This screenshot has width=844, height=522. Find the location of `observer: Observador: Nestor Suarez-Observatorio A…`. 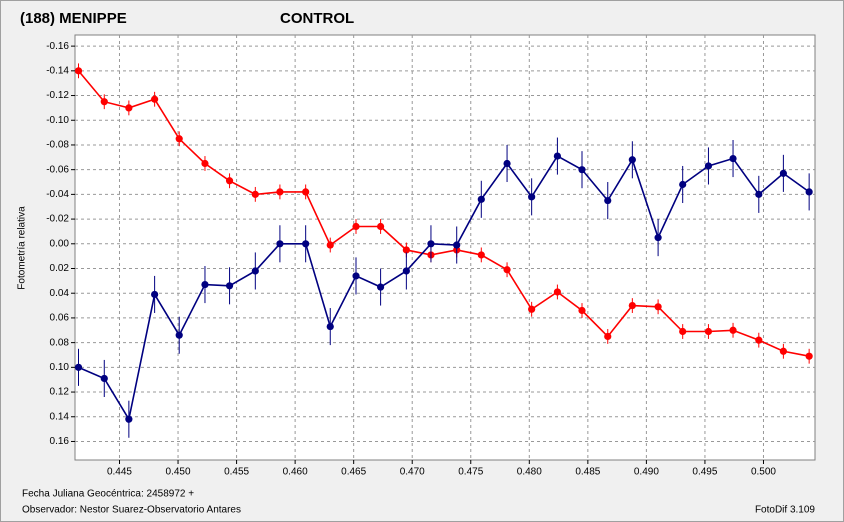

observer: Observador: Nestor Suarez-Observatorio A… is located at coordinates (131, 510).